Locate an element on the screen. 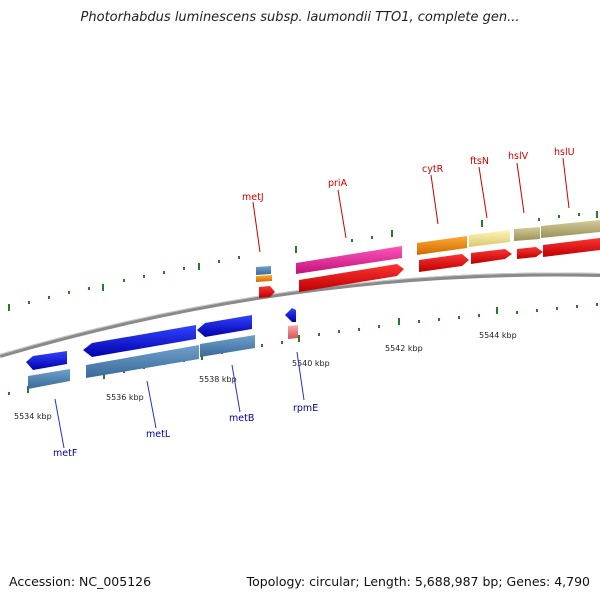 The height and width of the screenshot is (600, 600). feature-metl-cds is located at coordinates (142, 361).